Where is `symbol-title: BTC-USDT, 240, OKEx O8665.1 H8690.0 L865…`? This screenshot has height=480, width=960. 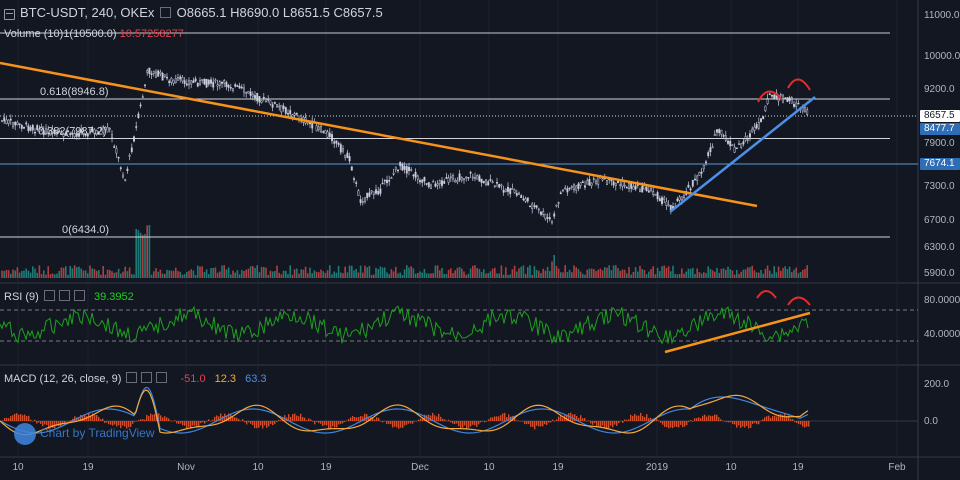
symbol-title: BTC-USDT, 240, OKEx O8665.1 H8690.0 L865… is located at coordinates (201, 12).